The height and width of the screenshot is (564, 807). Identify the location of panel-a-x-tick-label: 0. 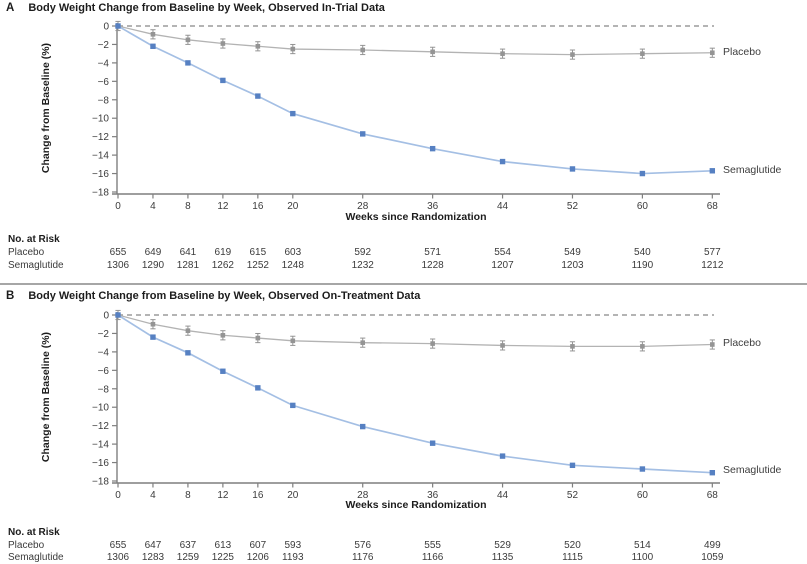
(118, 206).